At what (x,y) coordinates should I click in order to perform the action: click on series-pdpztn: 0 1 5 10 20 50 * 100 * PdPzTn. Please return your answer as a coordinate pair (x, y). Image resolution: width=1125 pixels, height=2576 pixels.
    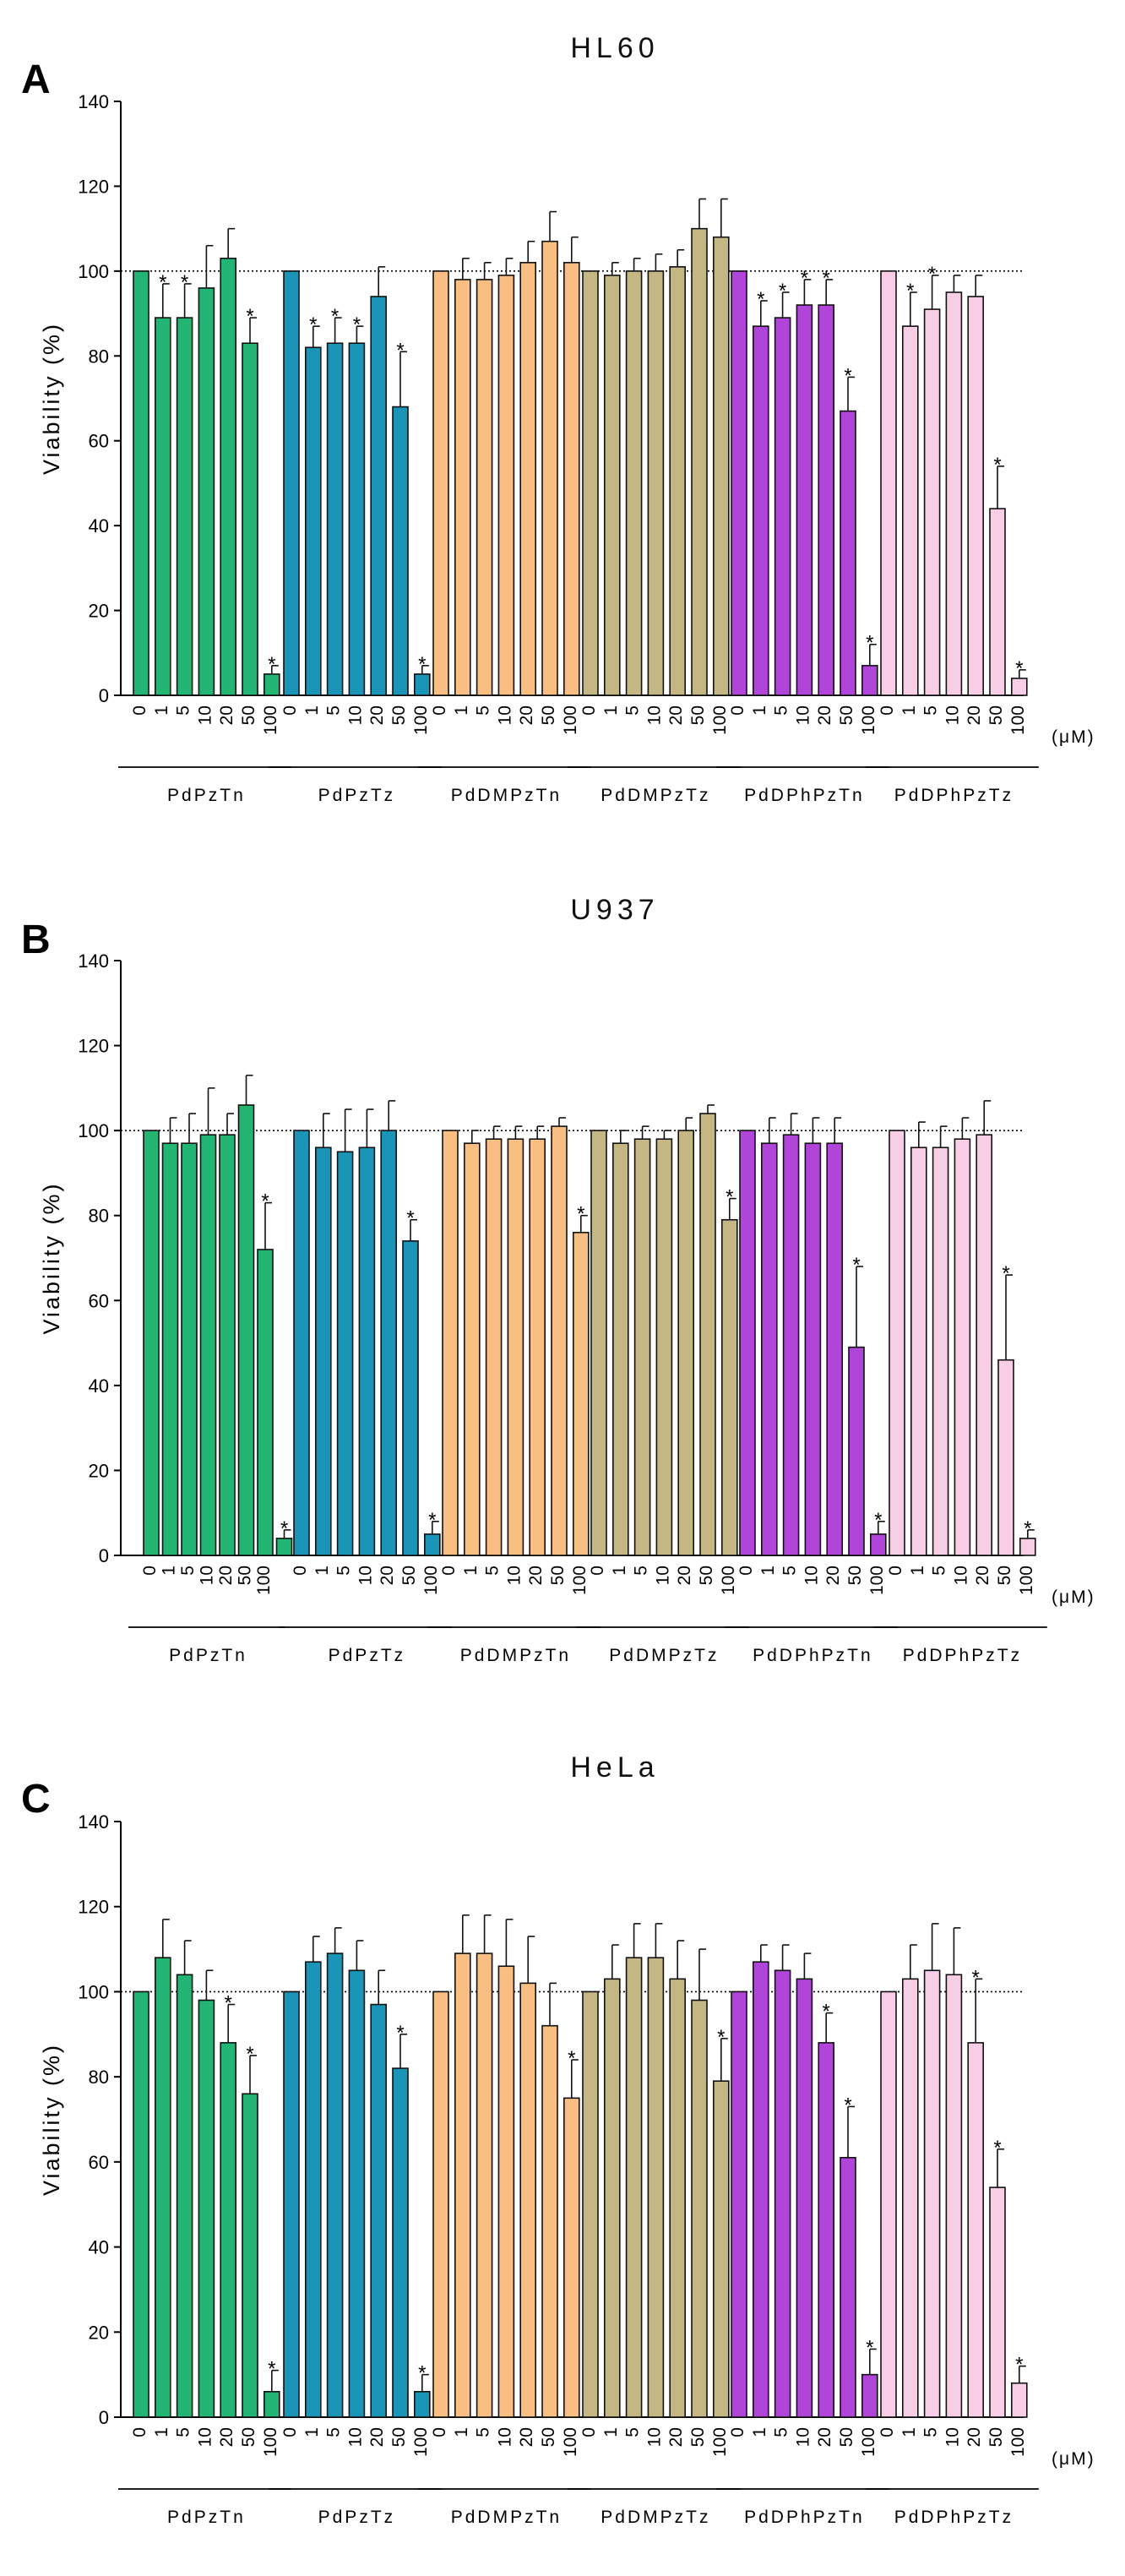
    Looking at the image, I should click on (210, 1369).